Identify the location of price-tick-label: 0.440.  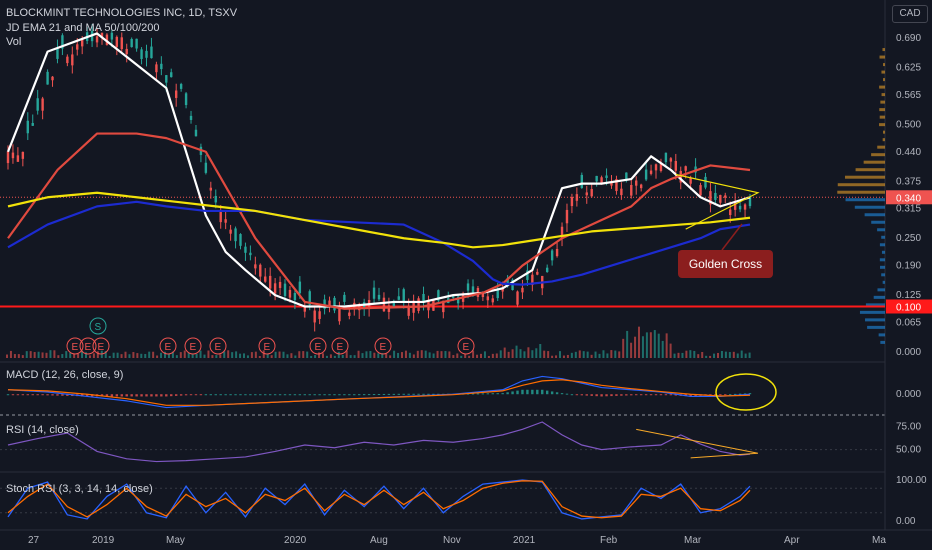
(908, 152).